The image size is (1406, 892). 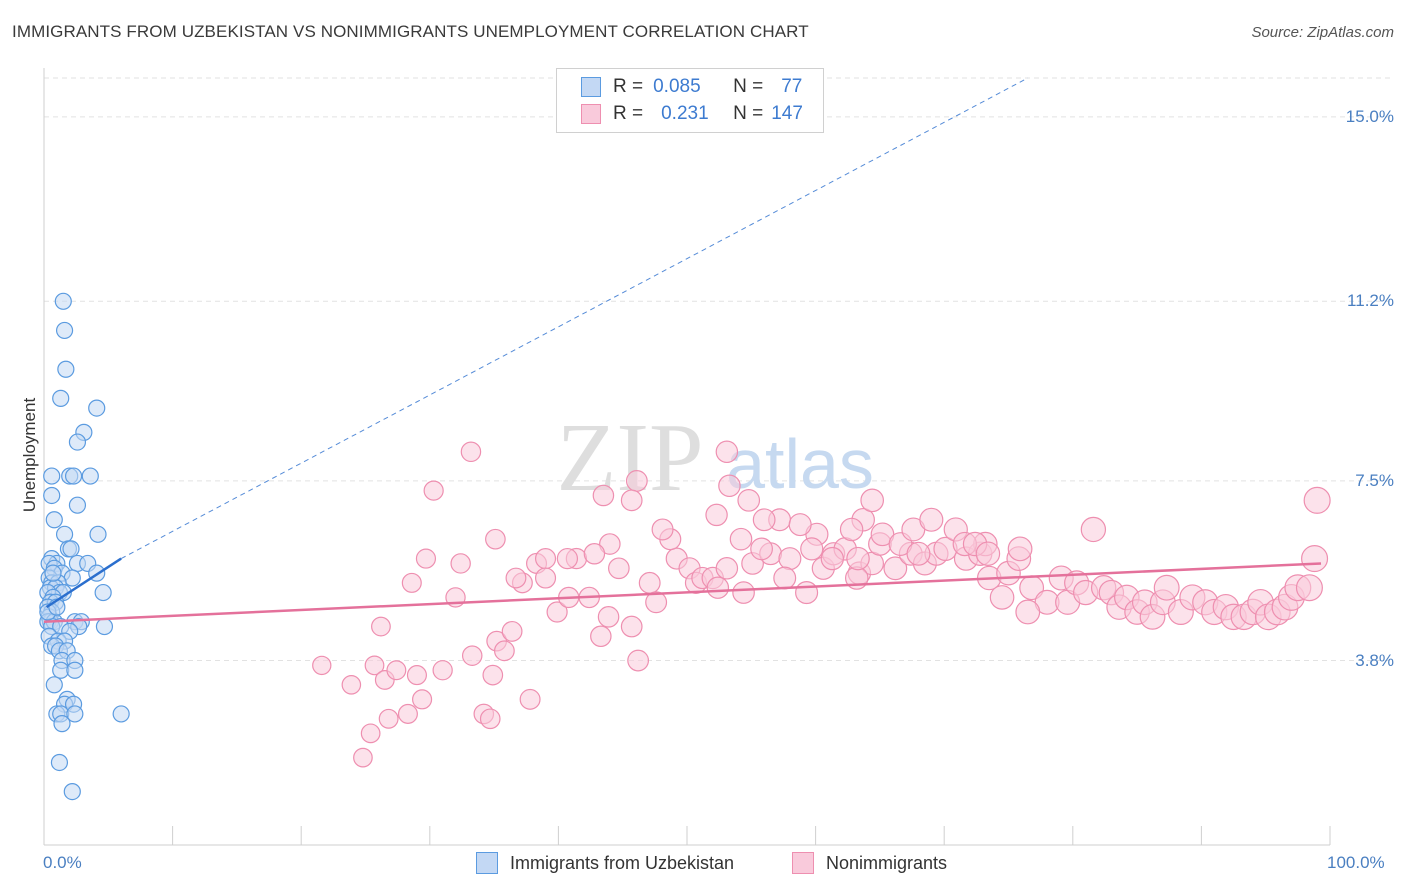 I want to click on y-tick-label: 3.8%, so click(x=1374, y=660).